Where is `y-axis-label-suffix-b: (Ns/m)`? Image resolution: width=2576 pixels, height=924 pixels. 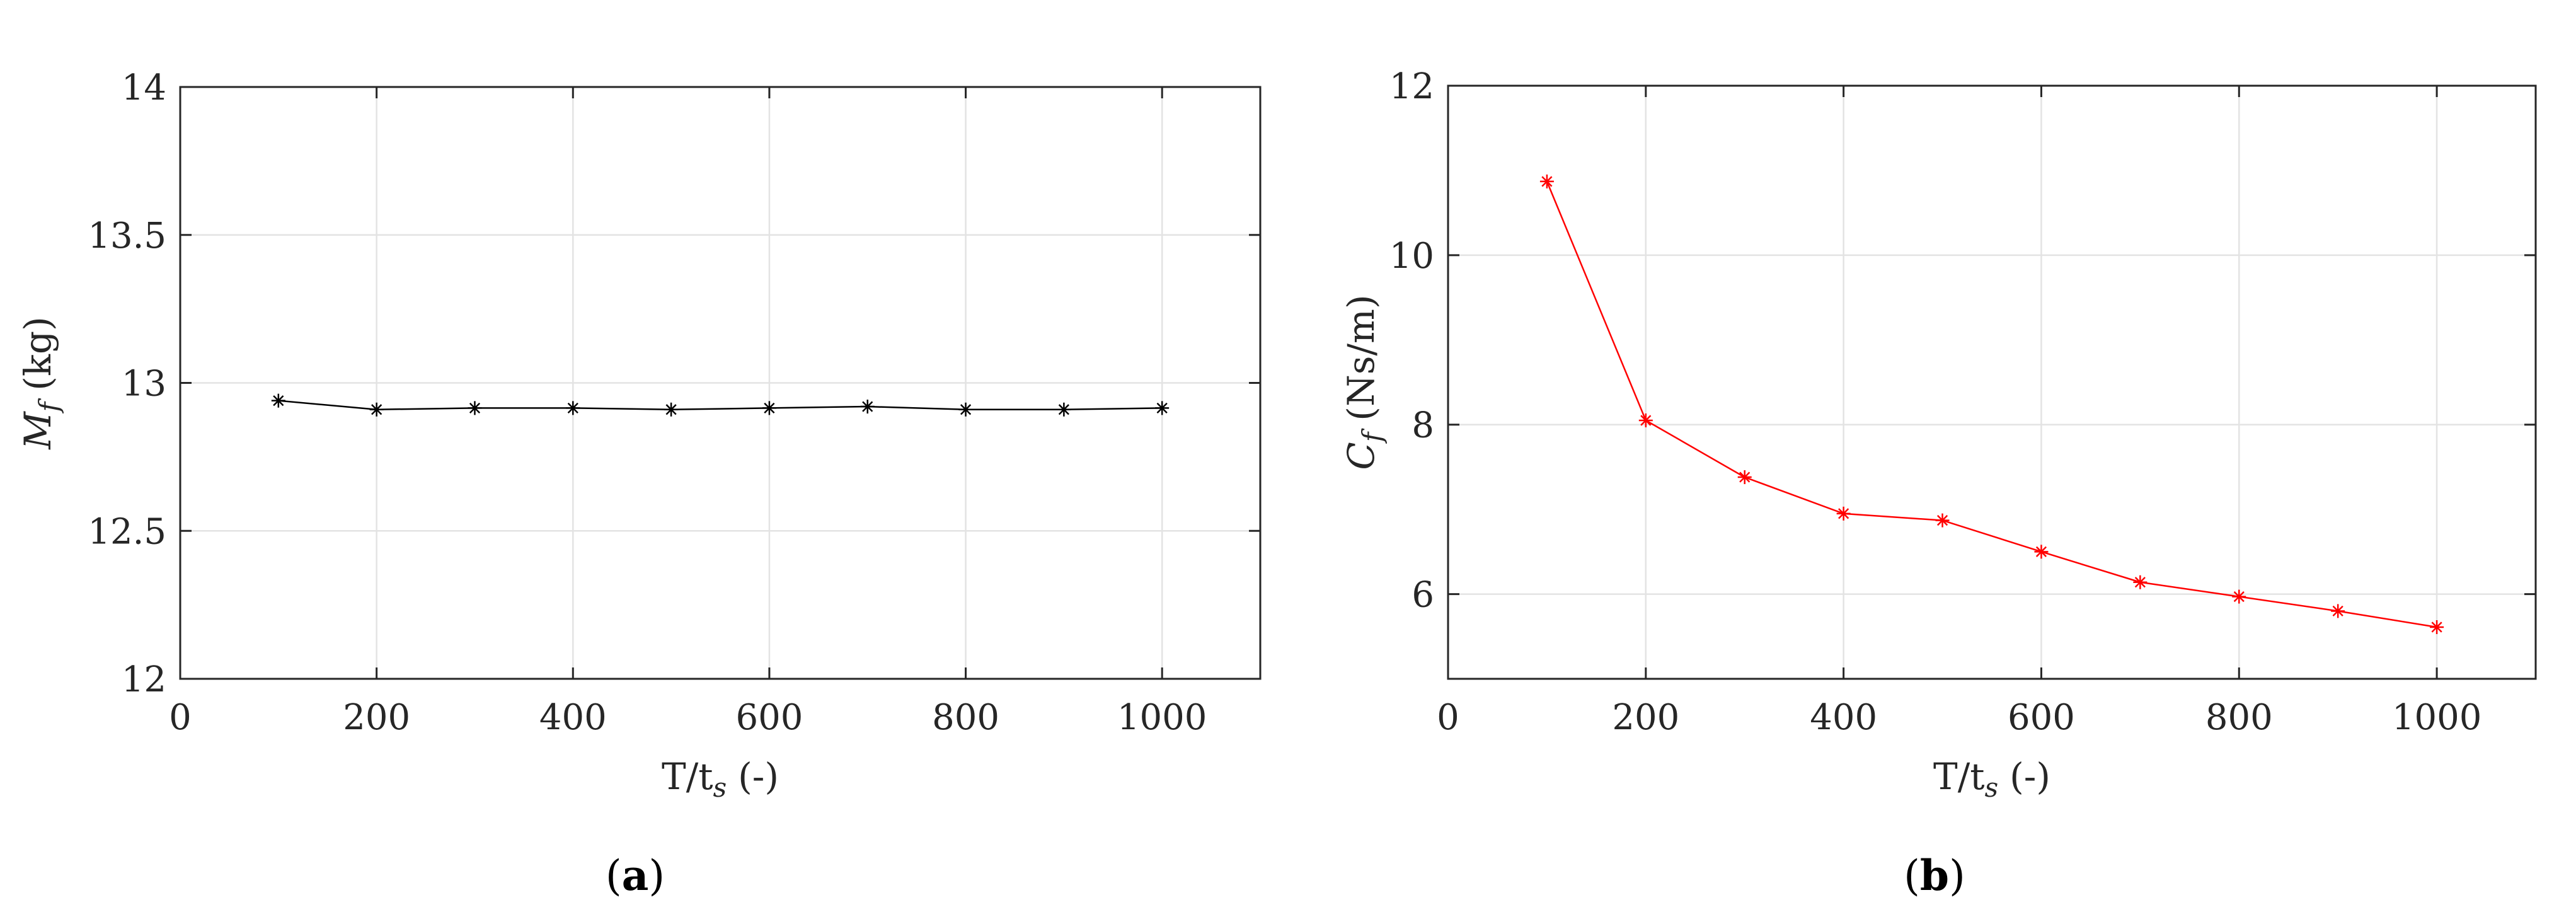 y-axis-label-suffix-b: (Ns/m) is located at coordinates (1361, 357).